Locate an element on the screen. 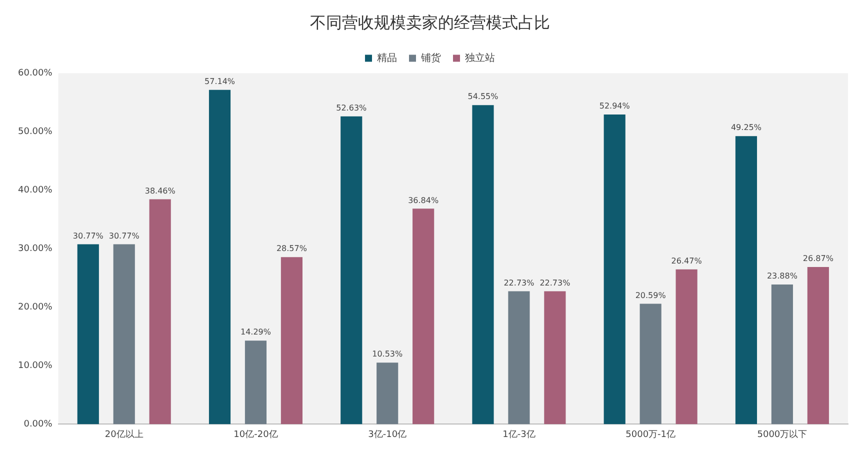  data-label: 26.87% is located at coordinates (818, 259).